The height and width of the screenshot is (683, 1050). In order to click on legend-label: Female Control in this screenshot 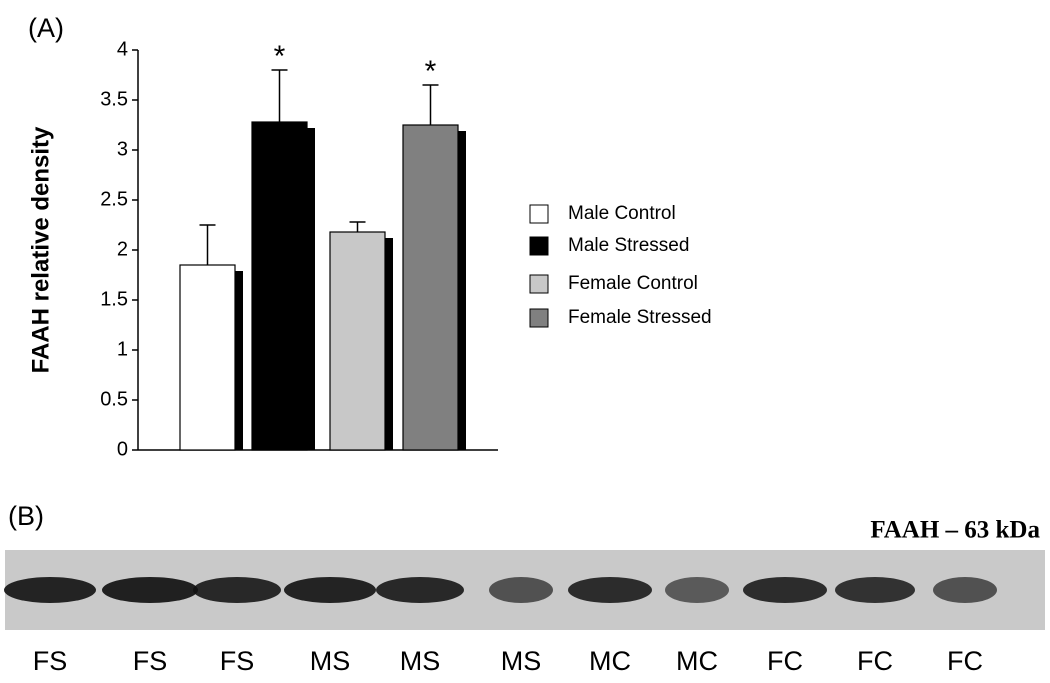, I will do `click(633, 283)`.